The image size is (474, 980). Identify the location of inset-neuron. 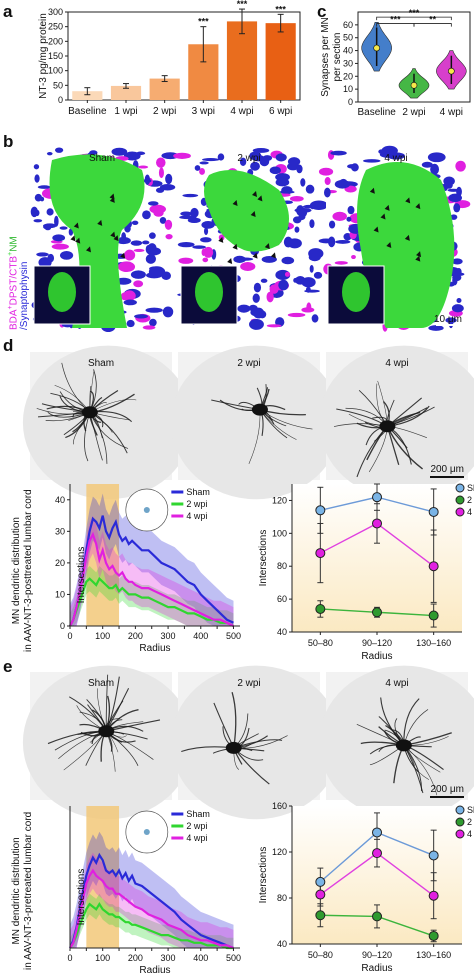
(209, 292).